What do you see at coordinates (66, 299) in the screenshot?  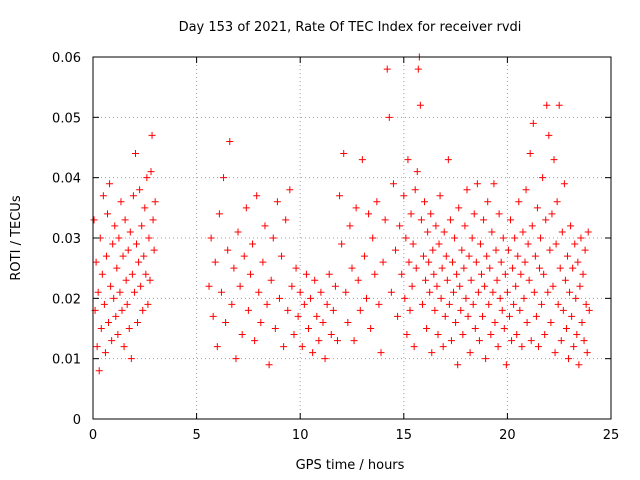 I see `y-tick-label: 0.02` at bounding box center [66, 299].